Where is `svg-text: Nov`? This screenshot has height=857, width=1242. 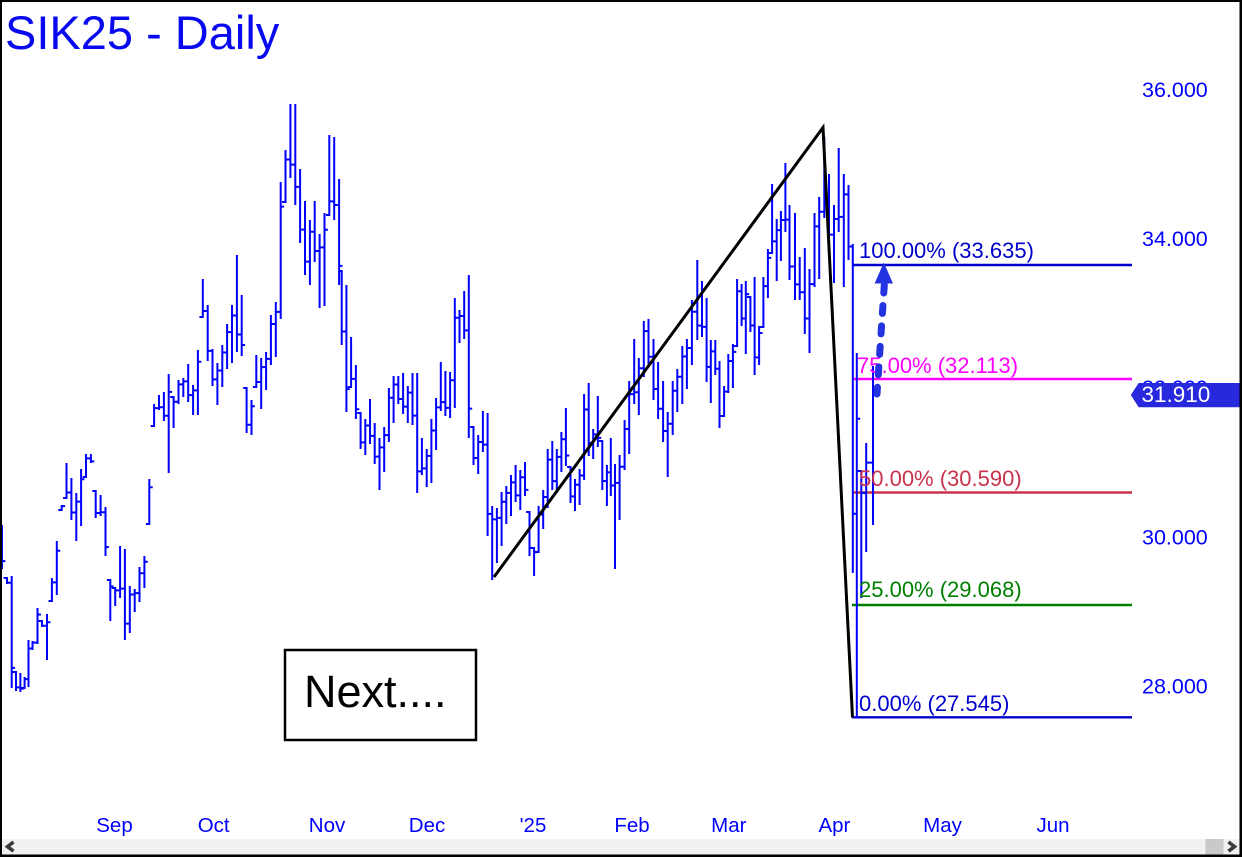
svg-text: Nov is located at coordinates (327, 825).